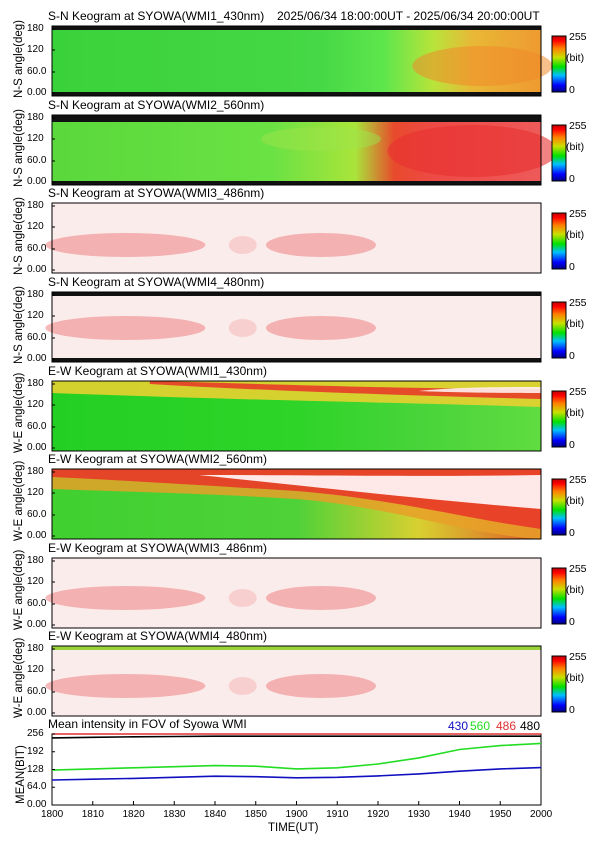  Describe the element at coordinates (19, 59) in the screenshot. I see `keogram-1-ylabel: N-S angle(deg)` at that location.